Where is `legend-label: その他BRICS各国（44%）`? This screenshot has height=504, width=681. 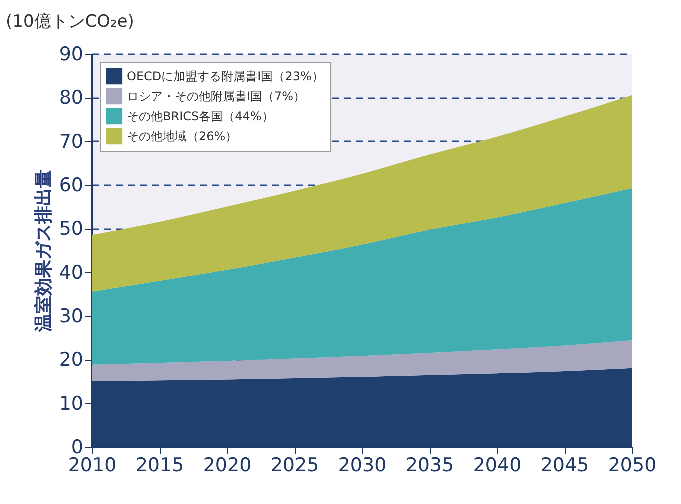
legend-label: その他BRICS各国（44%） is located at coordinates (200, 117).